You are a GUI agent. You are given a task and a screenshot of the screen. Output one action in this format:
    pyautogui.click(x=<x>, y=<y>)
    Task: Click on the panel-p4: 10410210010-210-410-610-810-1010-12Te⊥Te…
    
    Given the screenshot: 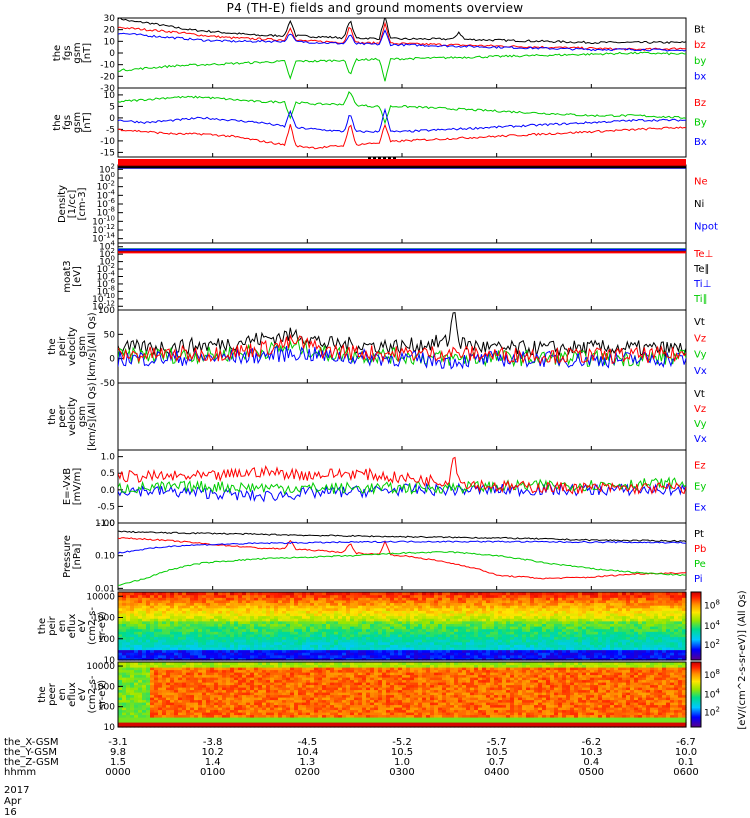 What is the action you would take?
    pyautogui.click(x=387, y=276)
    